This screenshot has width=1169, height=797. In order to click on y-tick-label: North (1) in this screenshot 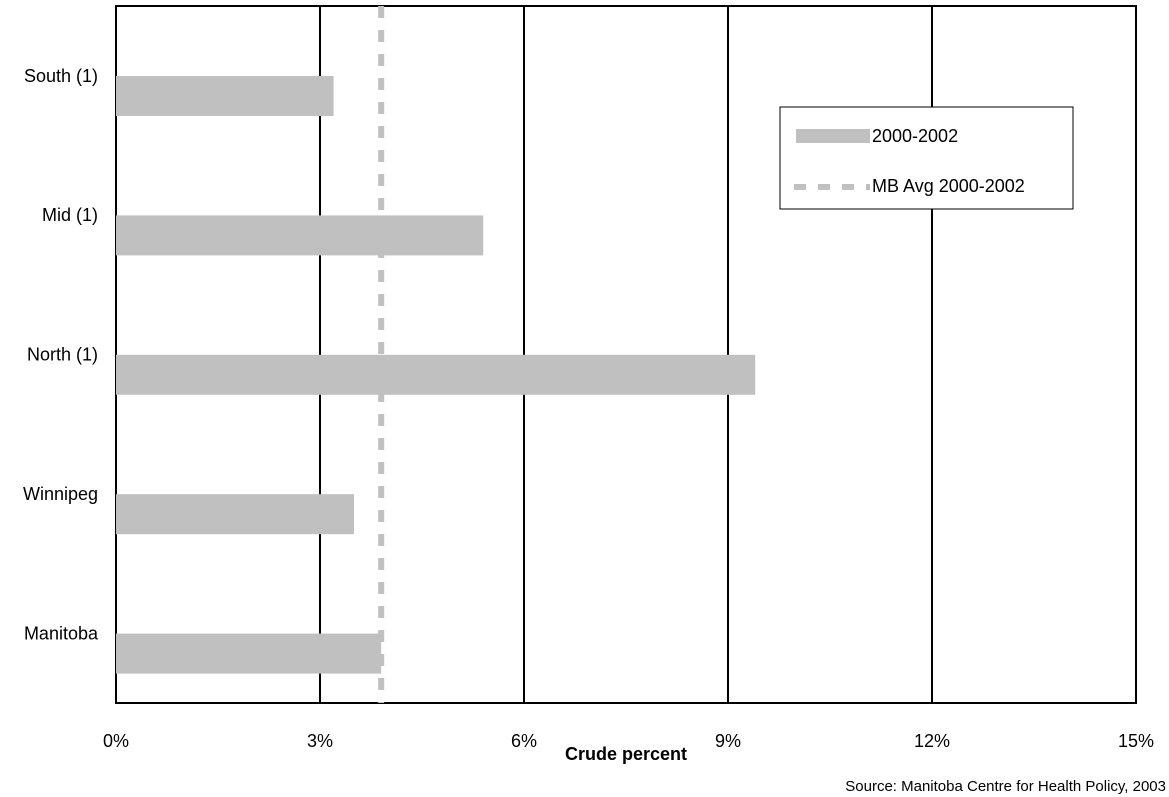, I will do `click(62, 355)`.